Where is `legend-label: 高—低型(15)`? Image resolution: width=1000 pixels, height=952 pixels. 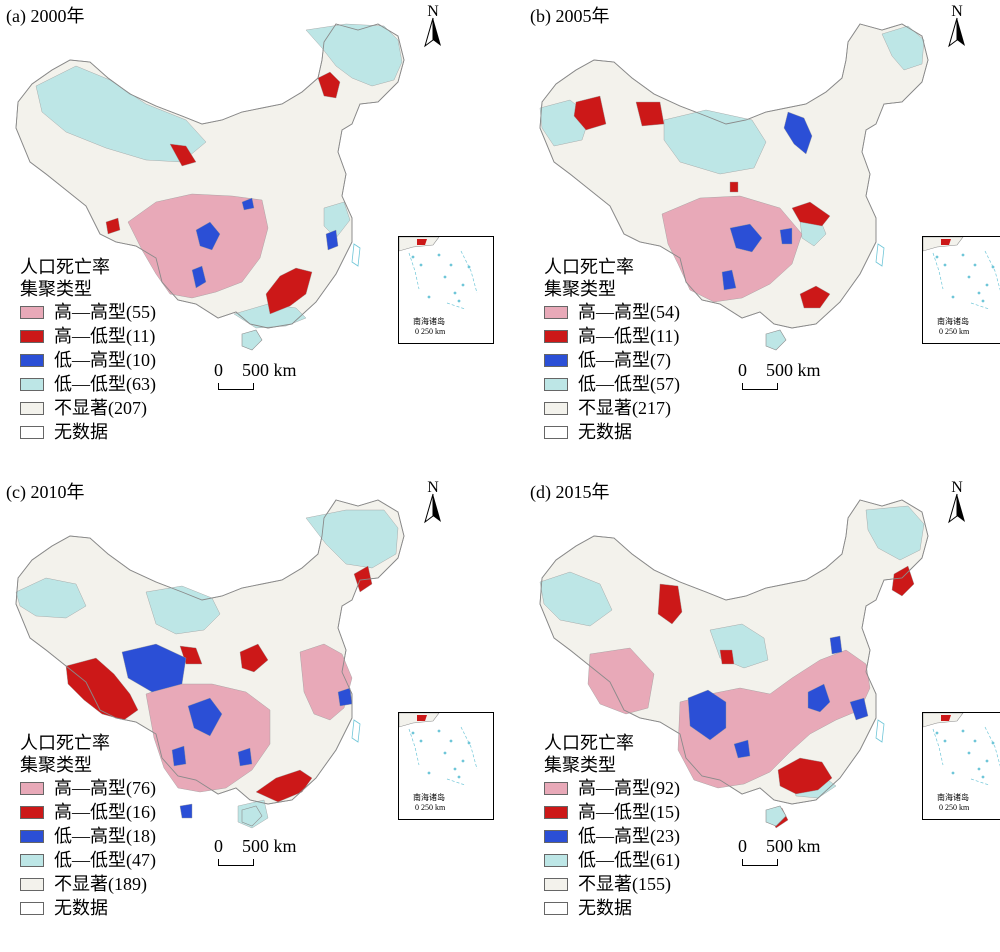 legend-label: 高—低型(15) is located at coordinates (629, 812).